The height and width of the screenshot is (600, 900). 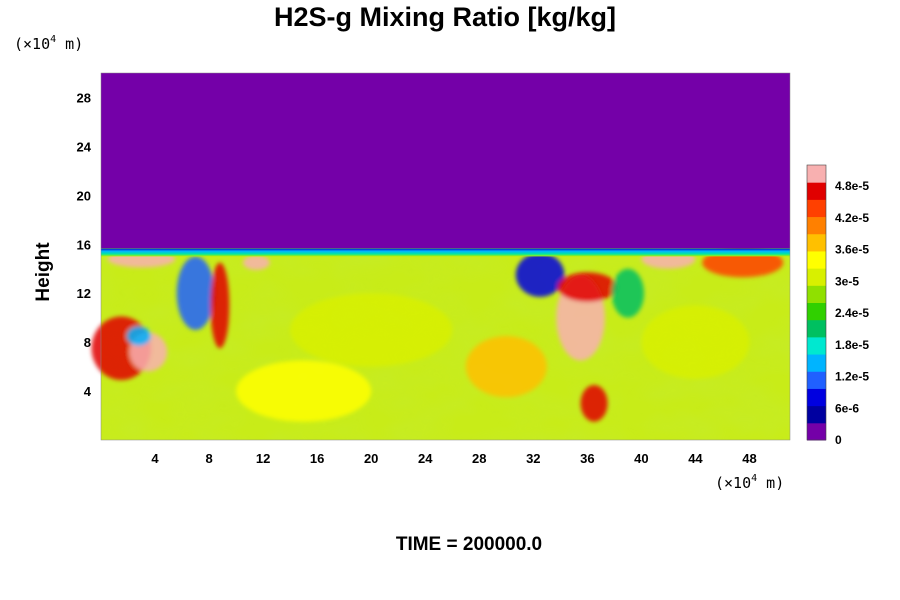 I want to click on x-unit-prefix: (×10, so click(x=733, y=483).